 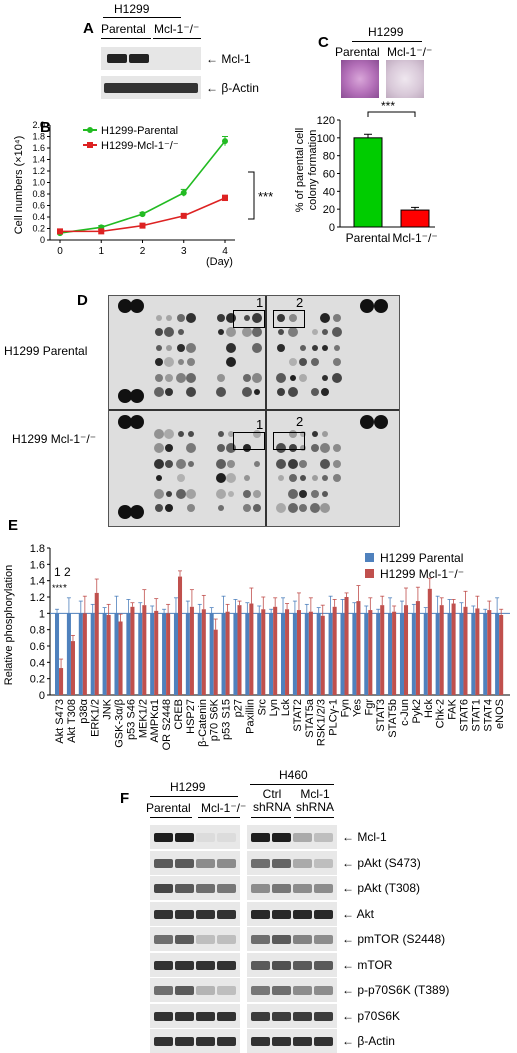 I want to click on e-xtick-label: Pyk2, so click(x=417, y=711).